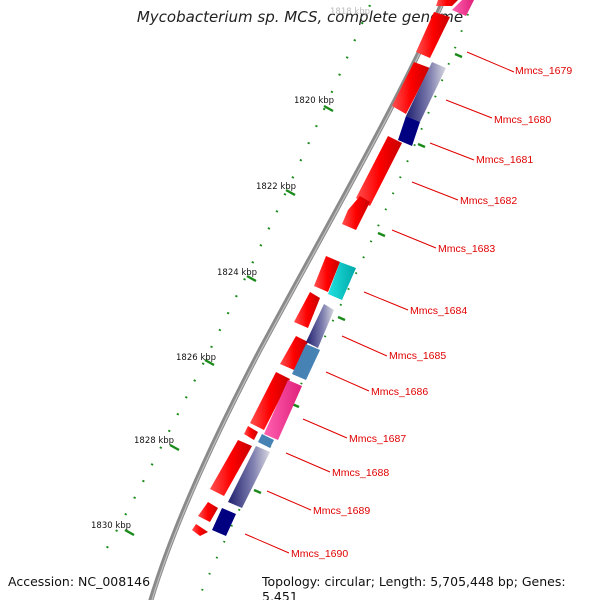 The width and height of the screenshot is (600, 600). I want to click on gene-label: Mmcs_1690, so click(319, 554).